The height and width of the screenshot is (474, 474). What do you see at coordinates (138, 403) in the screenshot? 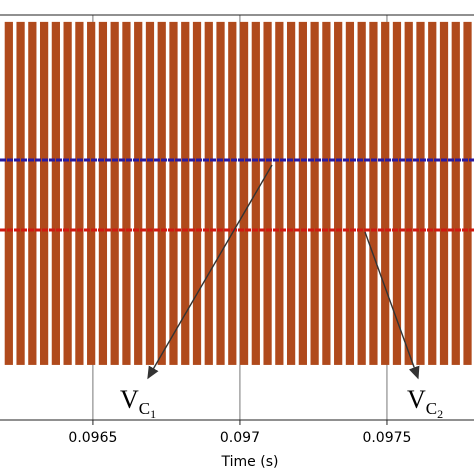
I see `annotation: VC1` at bounding box center [138, 403].